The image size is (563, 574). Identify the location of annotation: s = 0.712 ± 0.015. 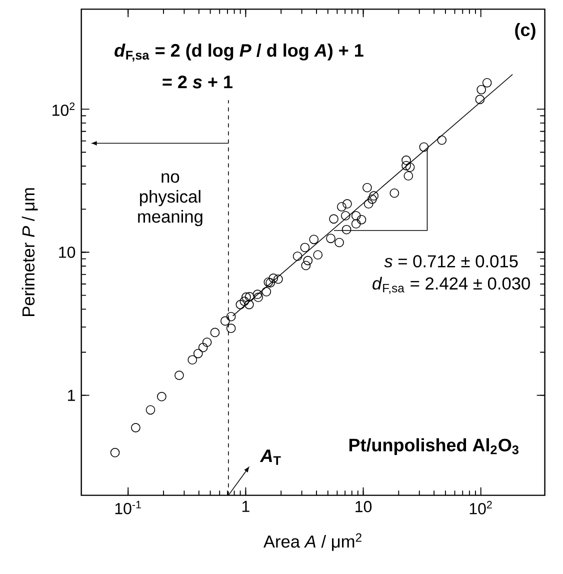
(451, 261).